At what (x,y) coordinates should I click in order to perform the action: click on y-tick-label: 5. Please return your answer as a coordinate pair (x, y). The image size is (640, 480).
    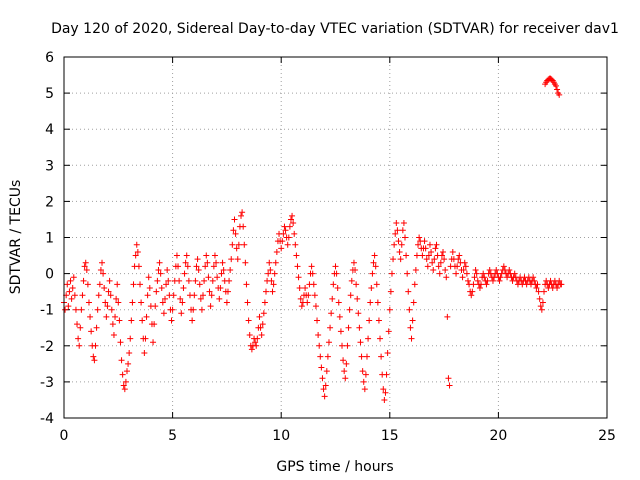
    Looking at the image, I should click on (49, 94).